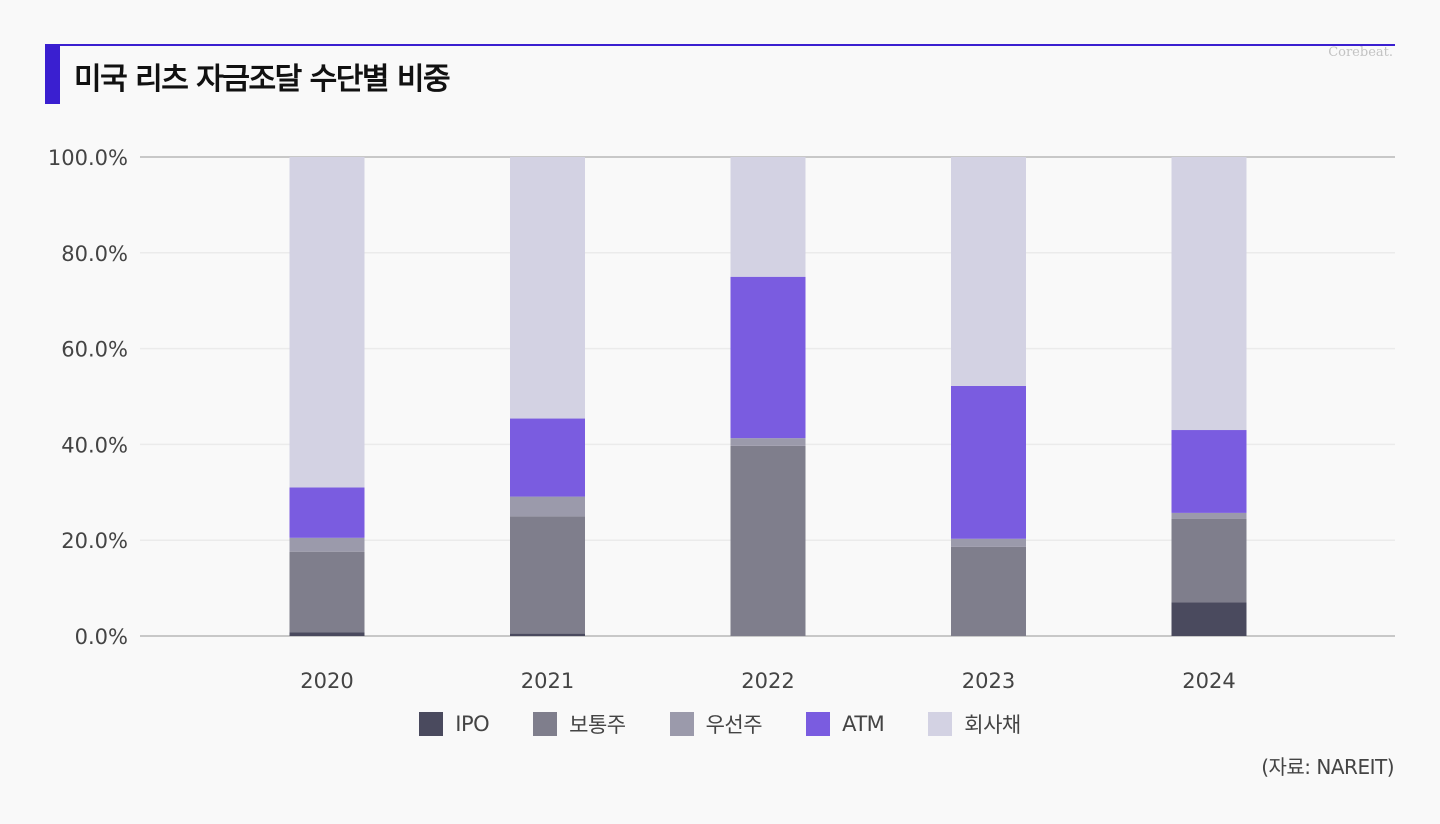 The image size is (1440, 824). What do you see at coordinates (767, 681) in the screenshot?
I see `x-tick-label: 2022` at bounding box center [767, 681].